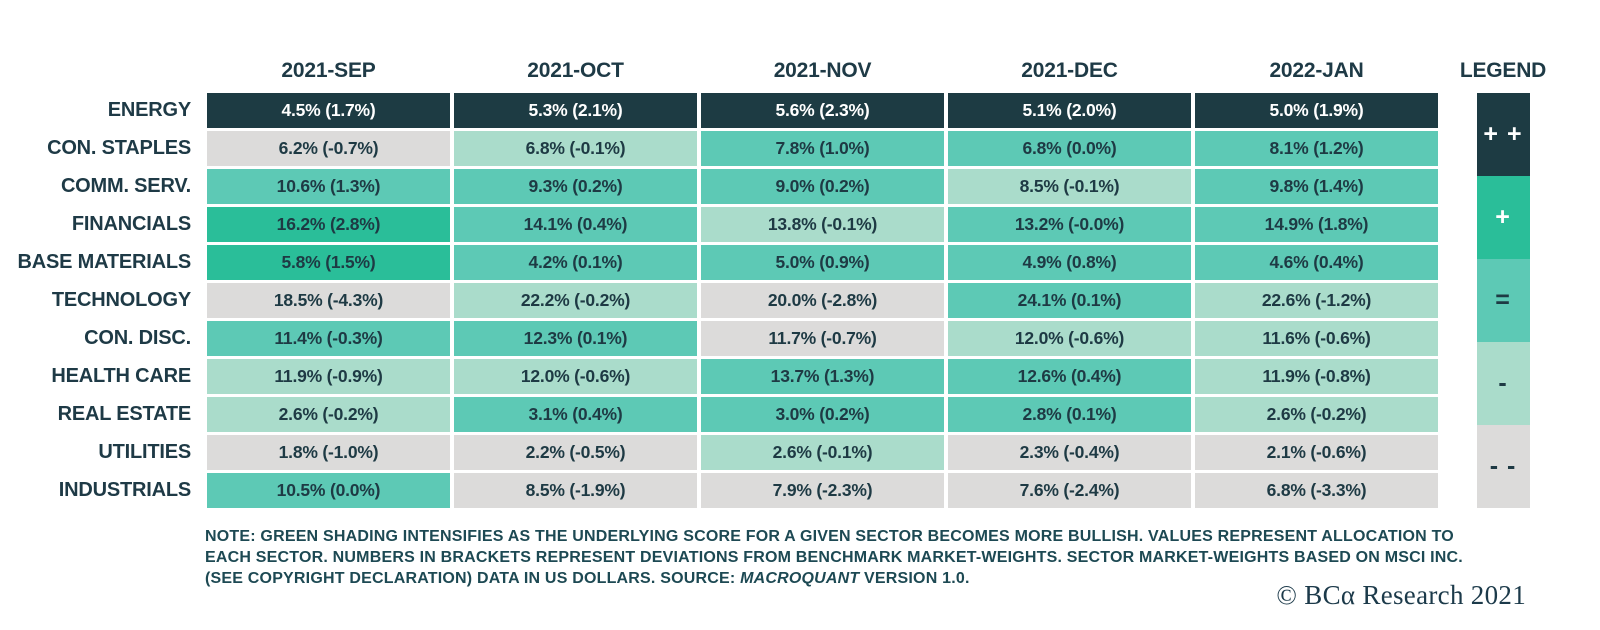 Image resolution: width=1600 pixels, height=630 pixels. Describe the element at coordinates (822, 376) in the screenshot. I see `heatmap-cell-health-care-2021-nov: 13.7% (1.3%)` at that location.